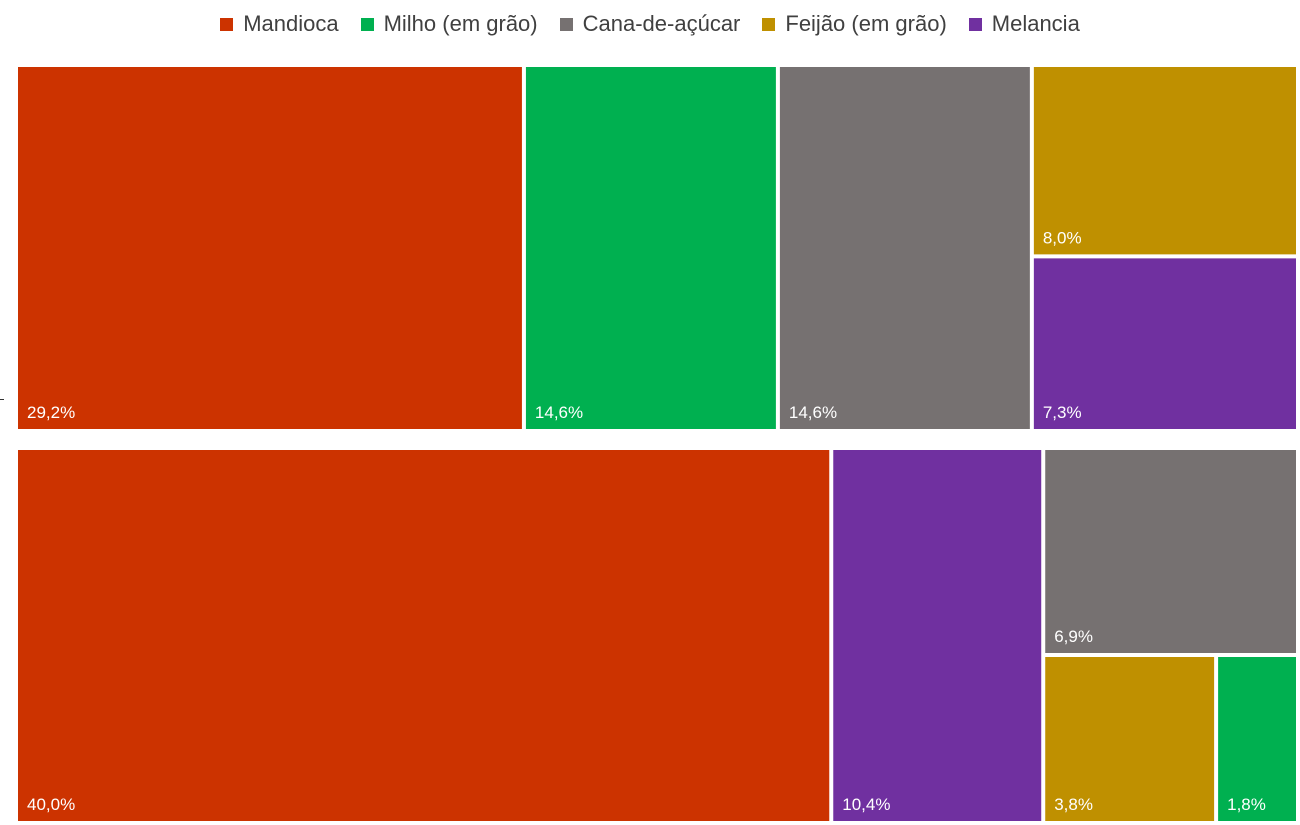 This screenshot has width=1300, height=825. What do you see at coordinates (1073, 804) in the screenshot?
I see `tile-label: 3,8%` at bounding box center [1073, 804].